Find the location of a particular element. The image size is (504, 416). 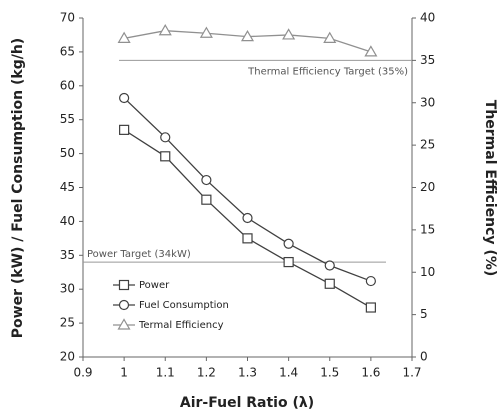

y2-tick-label: 0 is located at coordinates (424, 357).